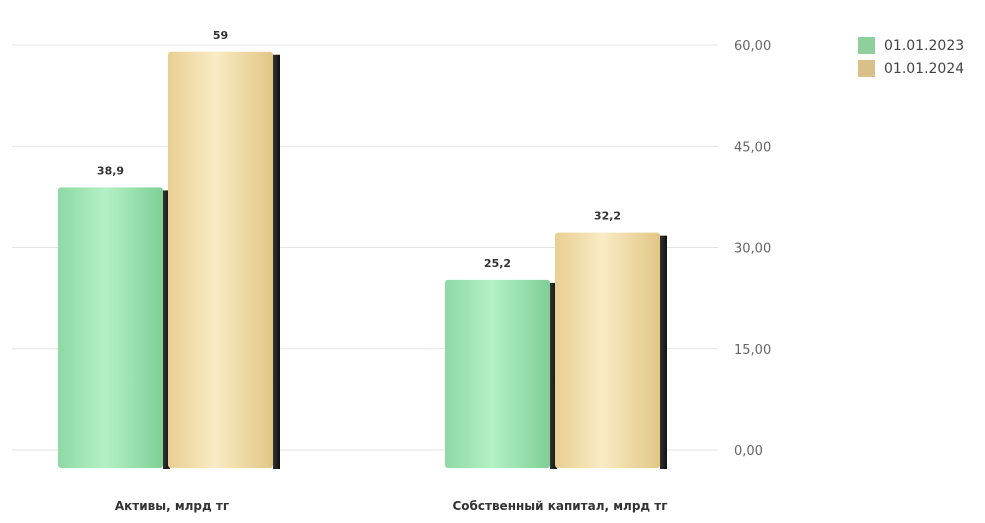 Image resolution: width=985 pixels, height=523 pixels. What do you see at coordinates (607, 216) in the screenshot?
I see `data-label: 32,2` at bounding box center [607, 216].